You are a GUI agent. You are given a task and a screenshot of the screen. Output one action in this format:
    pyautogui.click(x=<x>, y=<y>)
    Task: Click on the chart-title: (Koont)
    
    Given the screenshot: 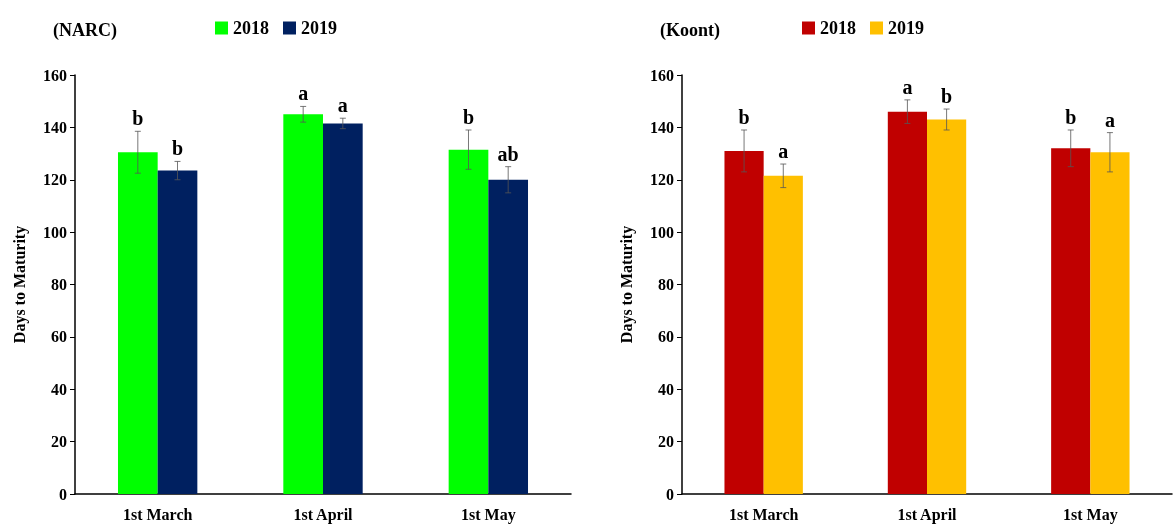 What is the action you would take?
    pyautogui.click(x=690, y=30)
    